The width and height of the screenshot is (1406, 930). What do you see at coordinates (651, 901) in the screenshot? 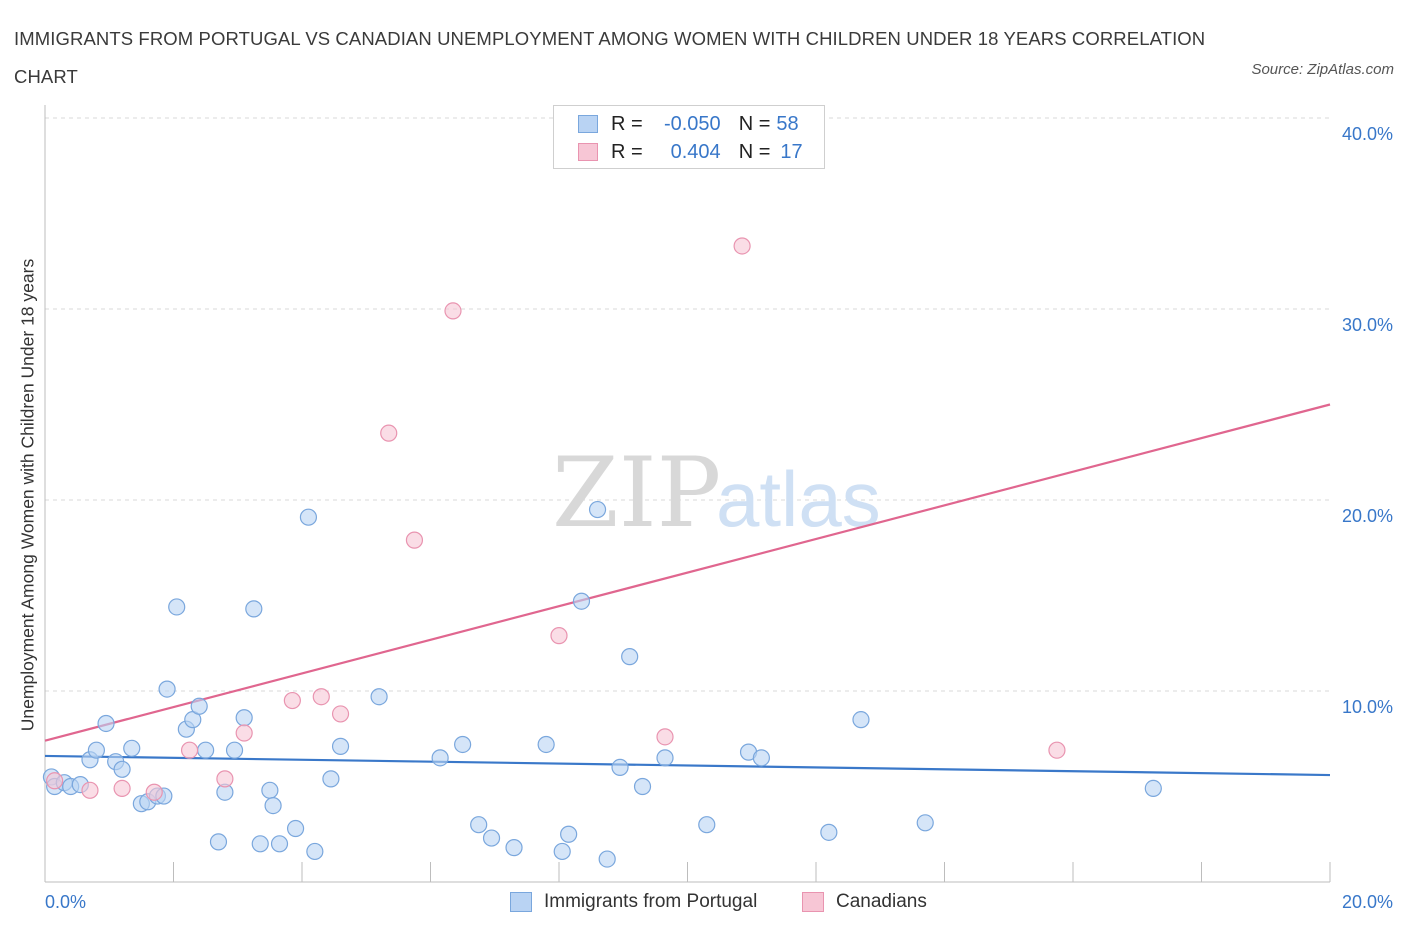
I see `legend-label-portugal: Immigrants from Portugal` at bounding box center [651, 901].